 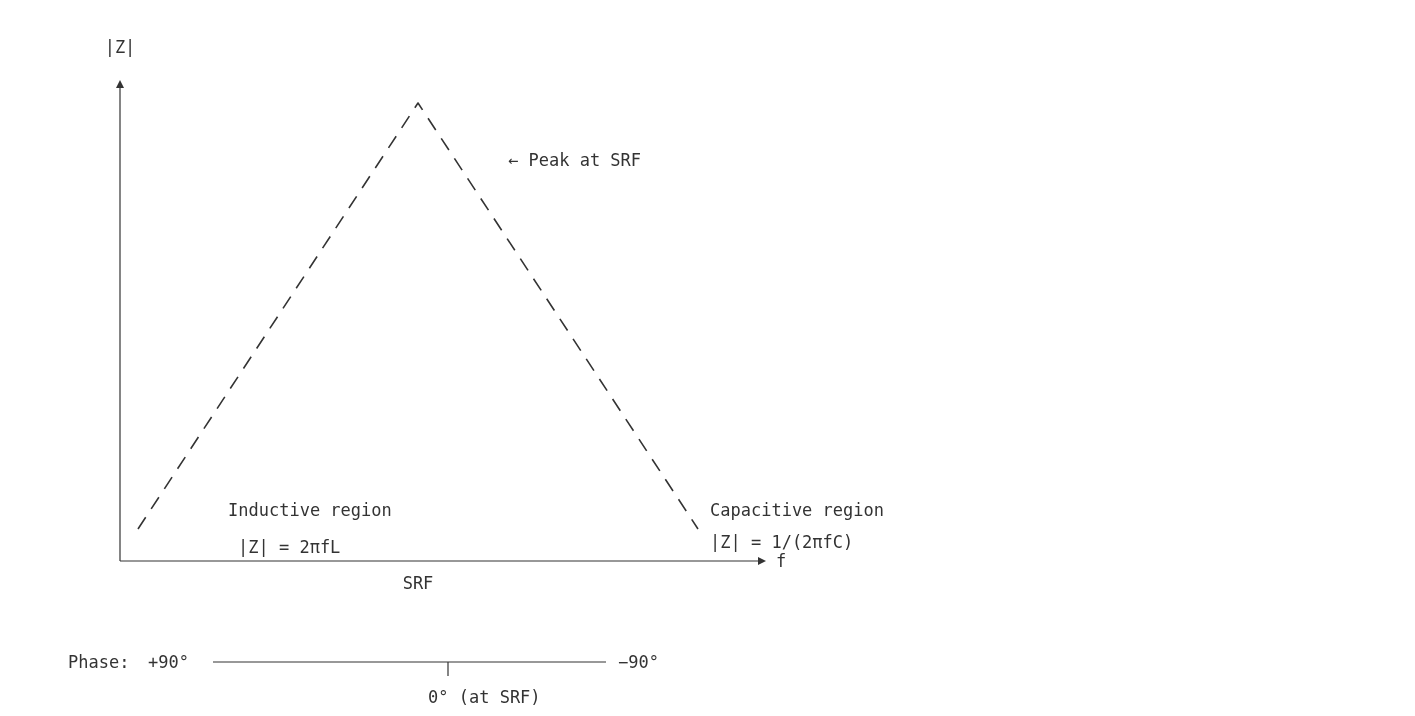 I want to click on text: SRF, so click(x=418, y=583).